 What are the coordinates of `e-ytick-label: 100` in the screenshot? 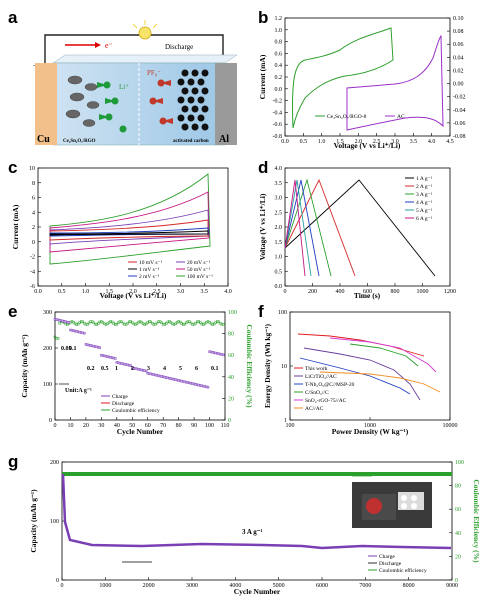 It's located at (47, 385).